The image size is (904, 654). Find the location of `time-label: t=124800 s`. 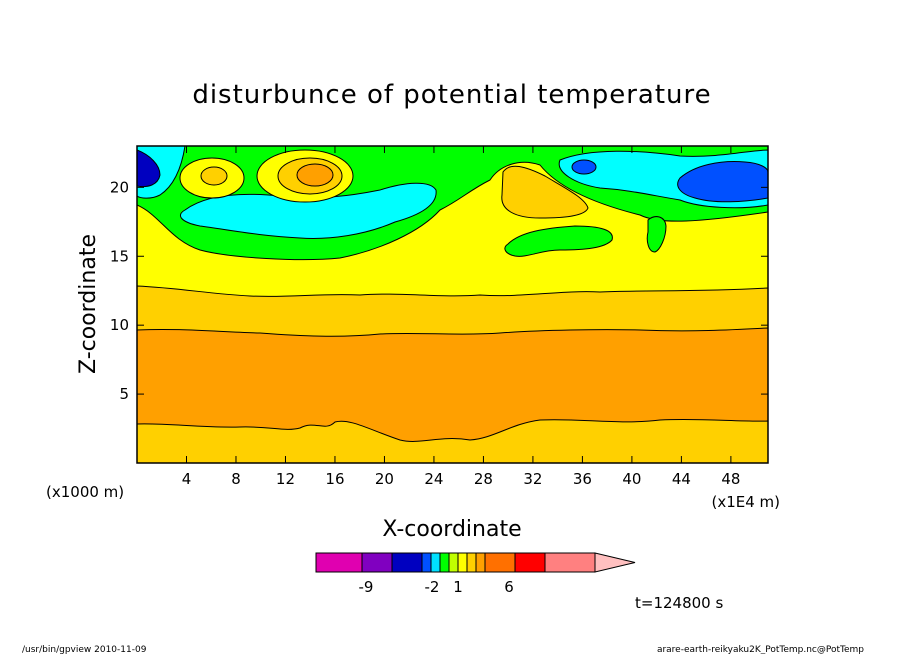

time-label: t=124800 s is located at coordinates (679, 603).